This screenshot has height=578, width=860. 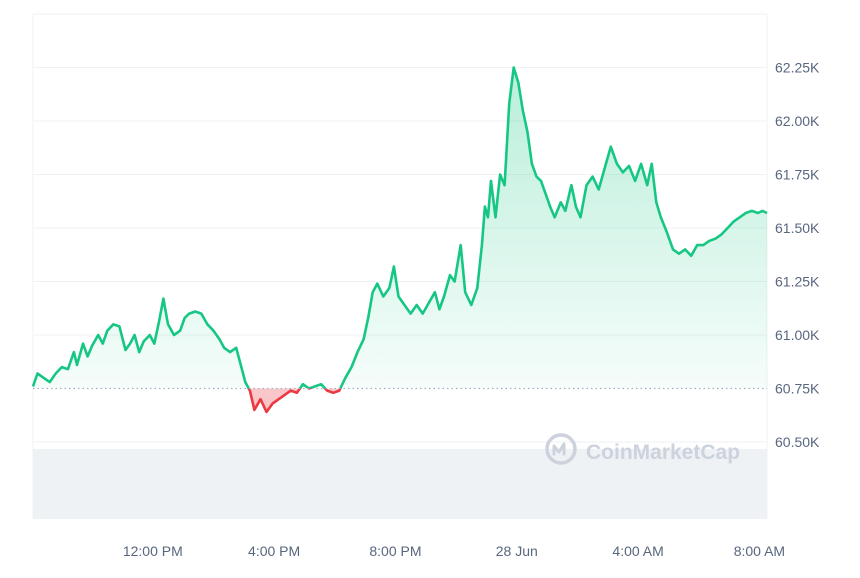 I want to click on y-tick-label: 61.00K, so click(x=797, y=335).